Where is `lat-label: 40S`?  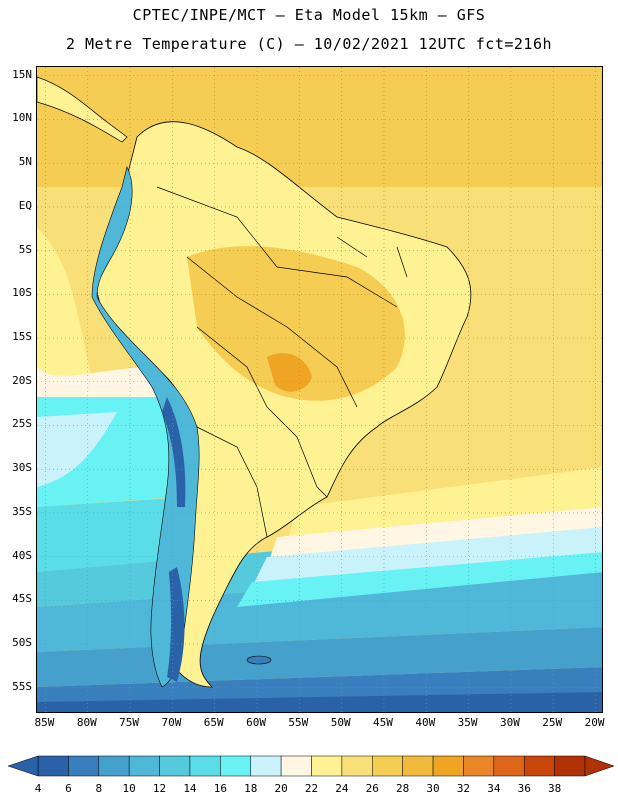 lat-label: 40S is located at coordinates (22, 555).